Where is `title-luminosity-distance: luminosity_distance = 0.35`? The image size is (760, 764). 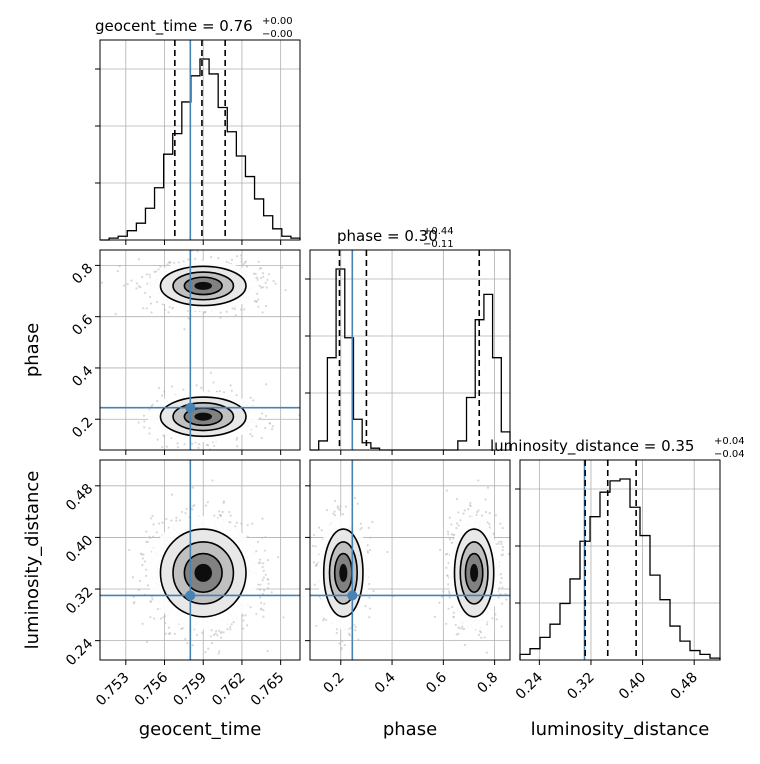
title-luminosity-distance: luminosity_distance = 0.35 is located at coordinates (592, 446).